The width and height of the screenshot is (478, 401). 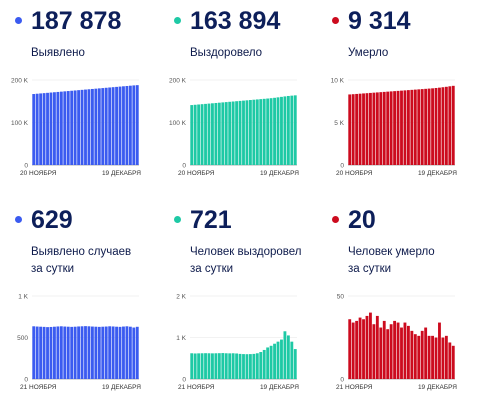 I want to click on panel-recovered-chart: 0 100 K 200 K 20 НОЯБРЯ 19 ДЕКАБРЯ, so click(x=234, y=127).